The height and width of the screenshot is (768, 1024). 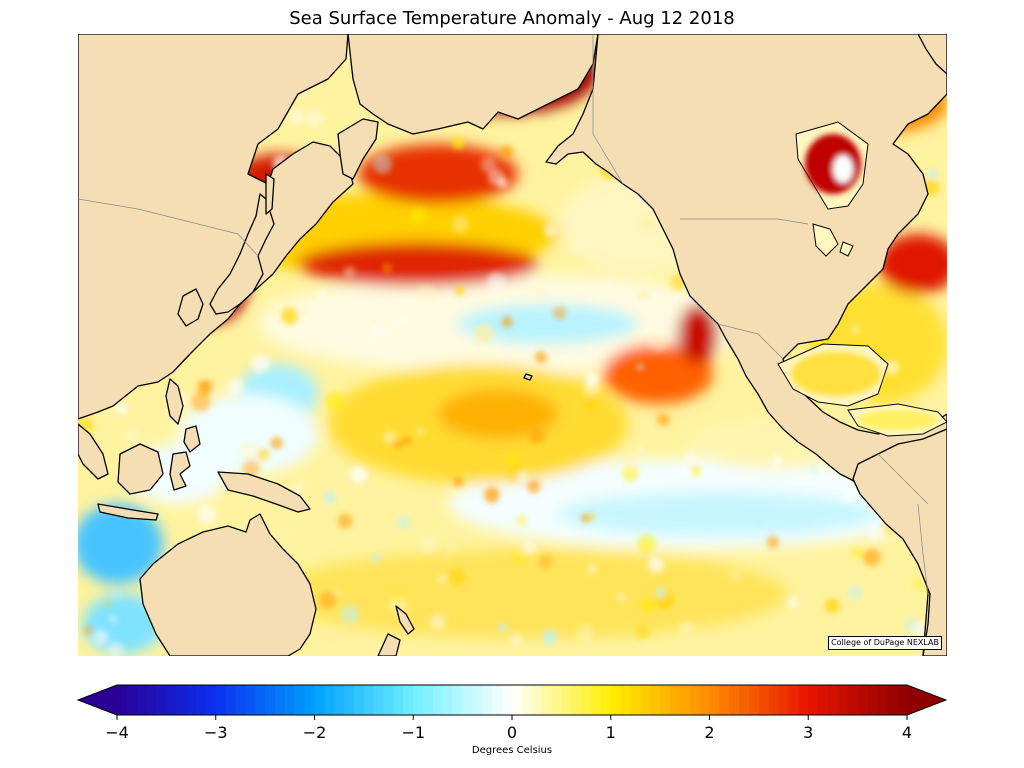 I want to click on land-south-america, so click(x=899, y=542).